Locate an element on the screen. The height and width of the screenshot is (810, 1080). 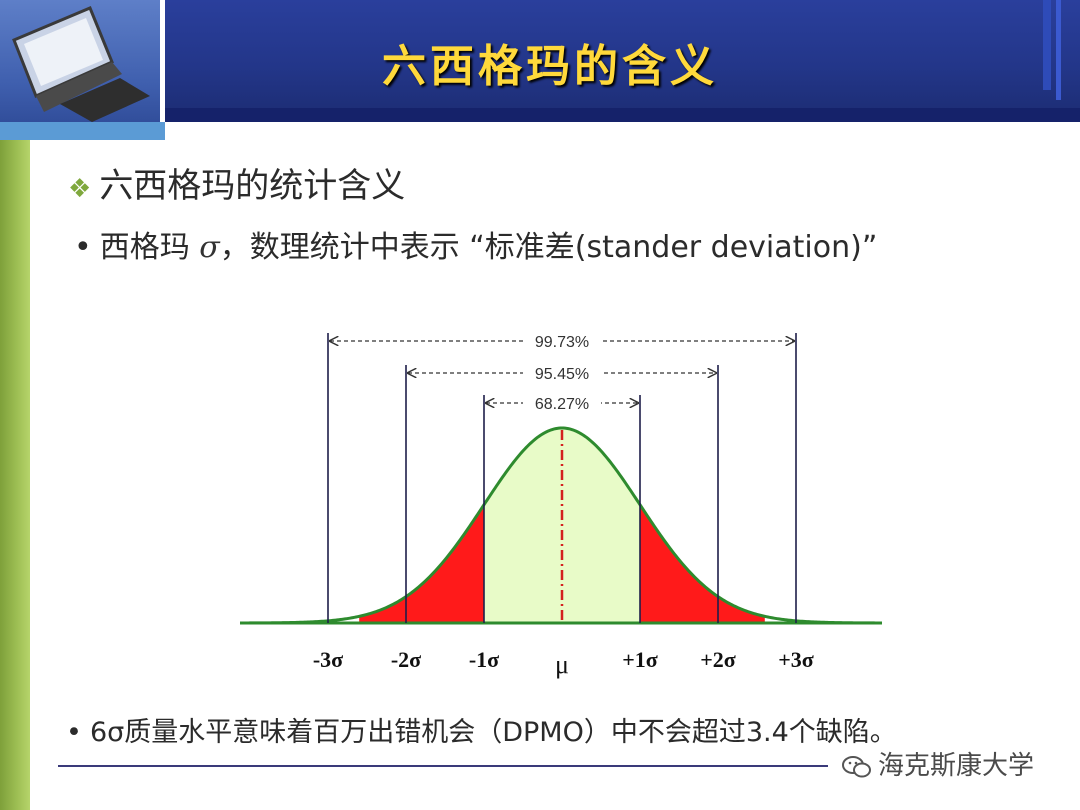
range-percent-label: 99.73% is located at coordinates (562, 342).